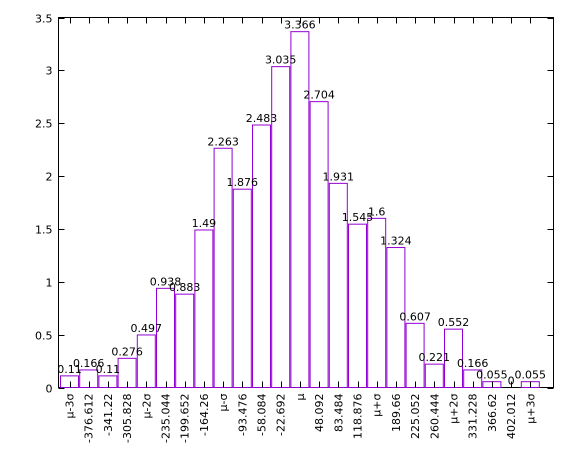  I want to click on x-tick-label: -22.692, so click(281, 415).